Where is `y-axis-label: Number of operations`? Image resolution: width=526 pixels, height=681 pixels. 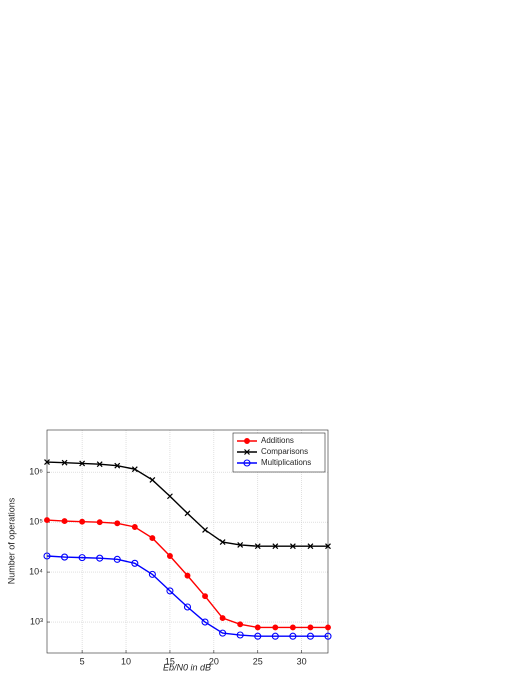
y-axis-label: Number of operations is located at coordinates (11, 540).